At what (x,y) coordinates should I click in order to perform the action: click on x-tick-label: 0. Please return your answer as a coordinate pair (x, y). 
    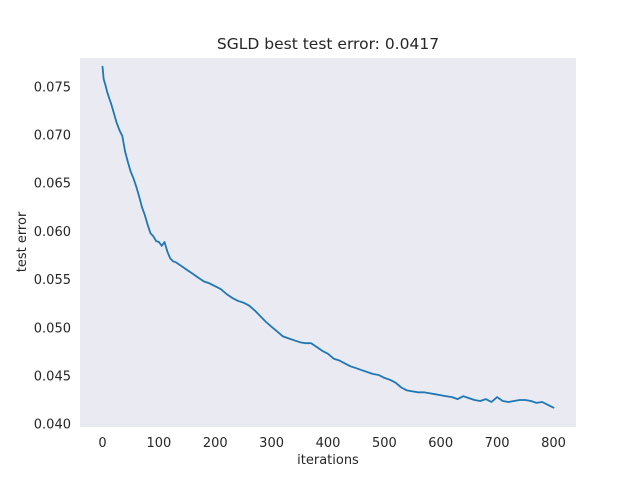
    Looking at the image, I should click on (102, 443).